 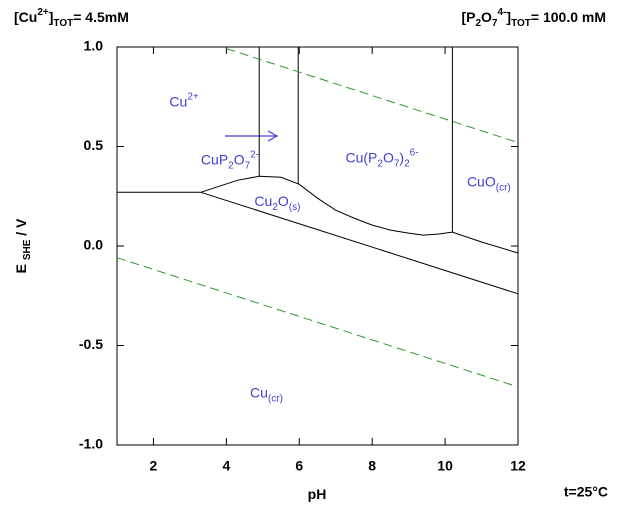 I want to click on region-label-part: Cu(P, so click(x=361, y=157).